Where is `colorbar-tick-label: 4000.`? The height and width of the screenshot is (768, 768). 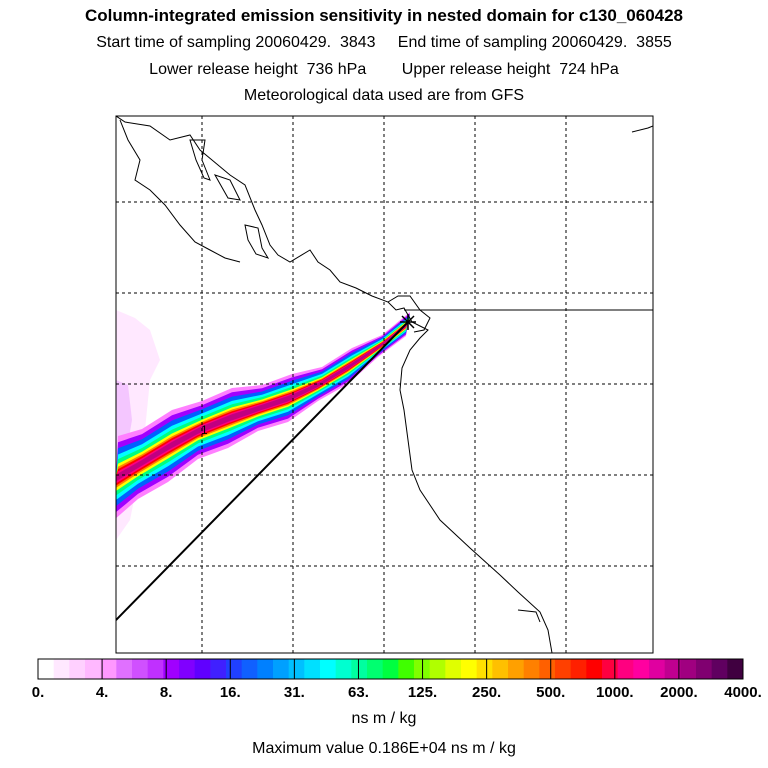 colorbar-tick-label: 4000. is located at coordinates (743, 692).